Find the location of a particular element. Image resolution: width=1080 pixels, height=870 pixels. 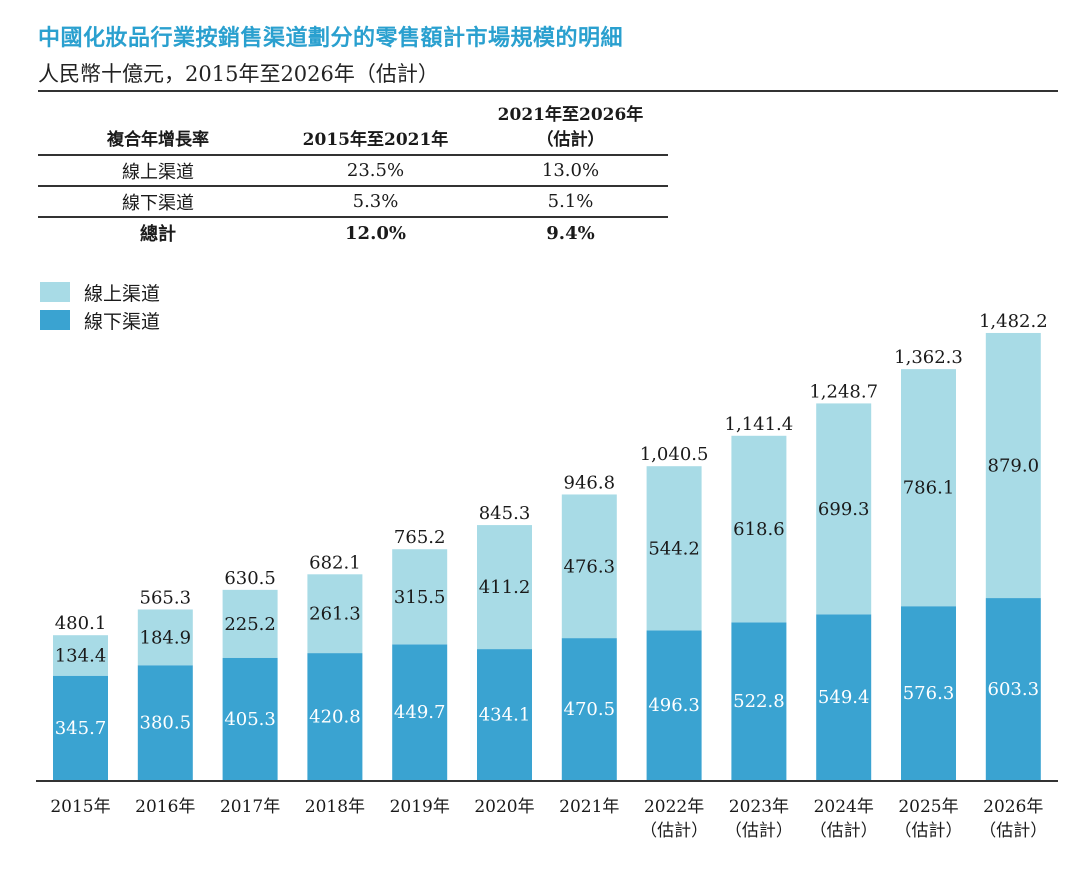

label-offline-2: 405.3 is located at coordinates (250, 719).